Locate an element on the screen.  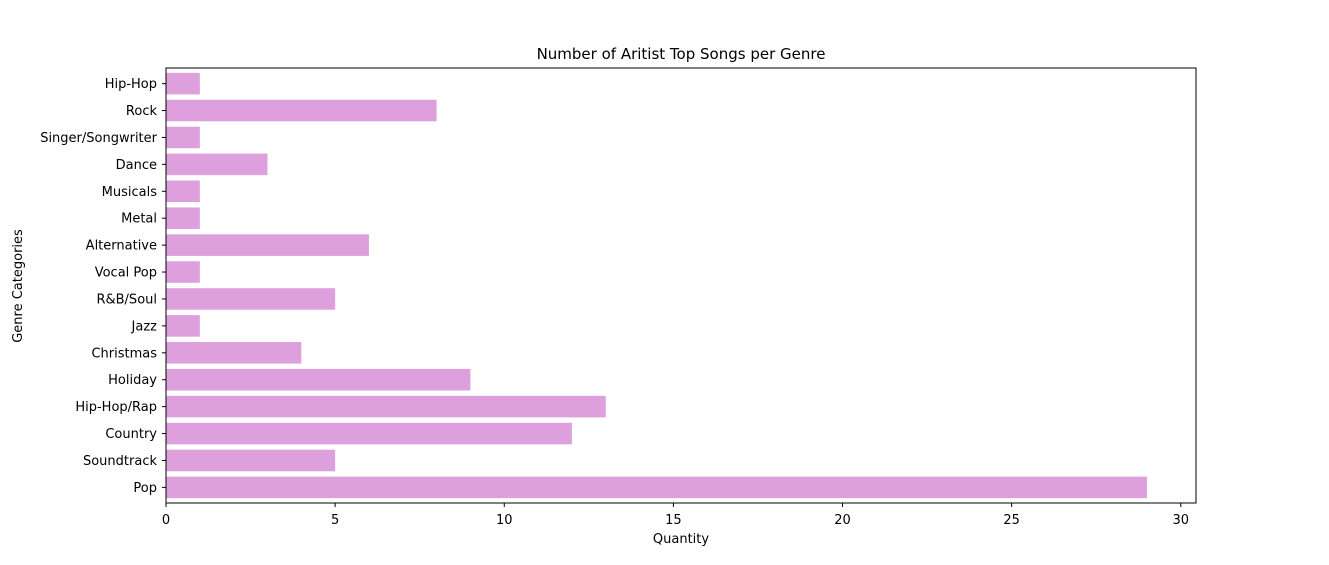
y-tick-label: Vocal Pop is located at coordinates (126, 273).